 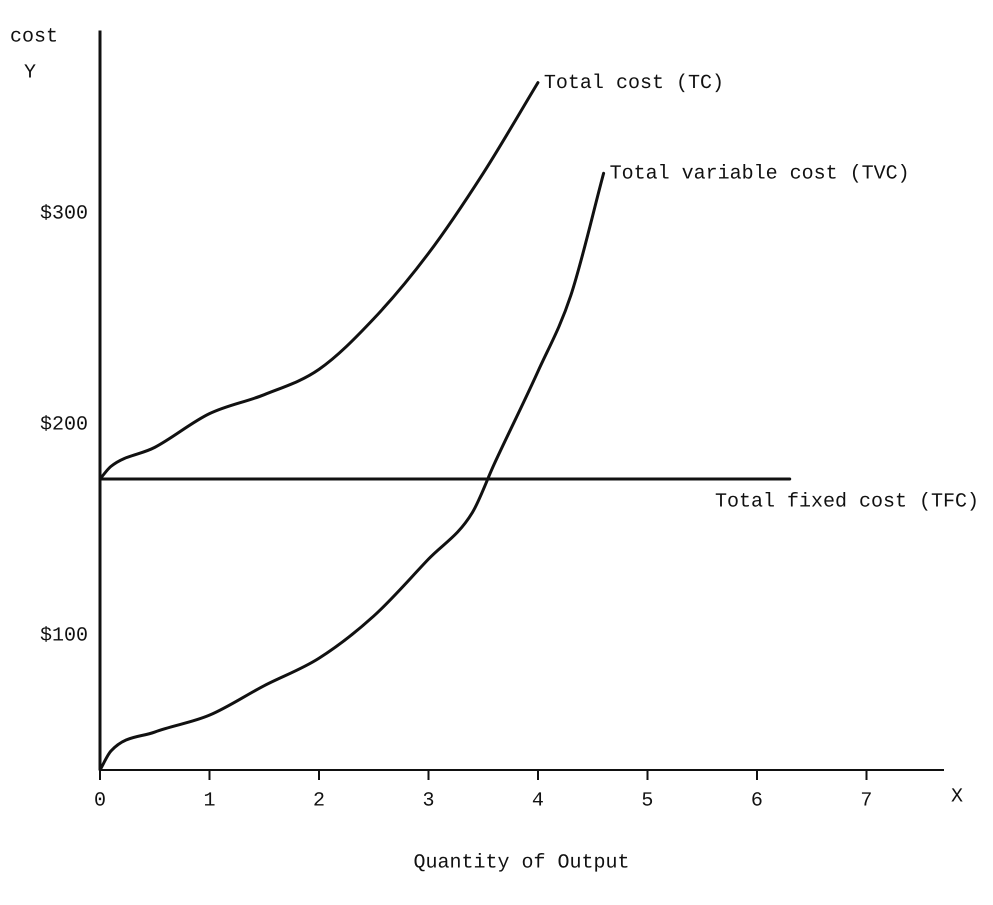 What do you see at coordinates (647, 800) in the screenshot?
I see `x-tick-label: 5` at bounding box center [647, 800].